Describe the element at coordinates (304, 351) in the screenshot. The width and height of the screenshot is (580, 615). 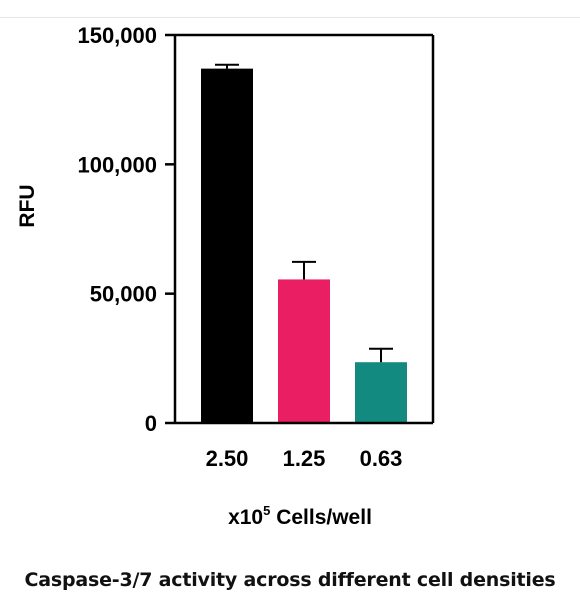
I see `bar-1.25` at that location.